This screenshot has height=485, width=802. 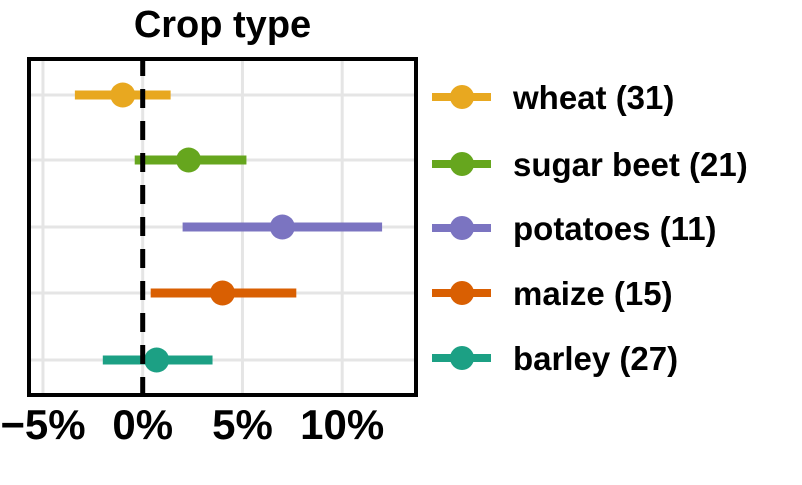 I want to click on x-tick-label: −5%, so click(x=43, y=424).